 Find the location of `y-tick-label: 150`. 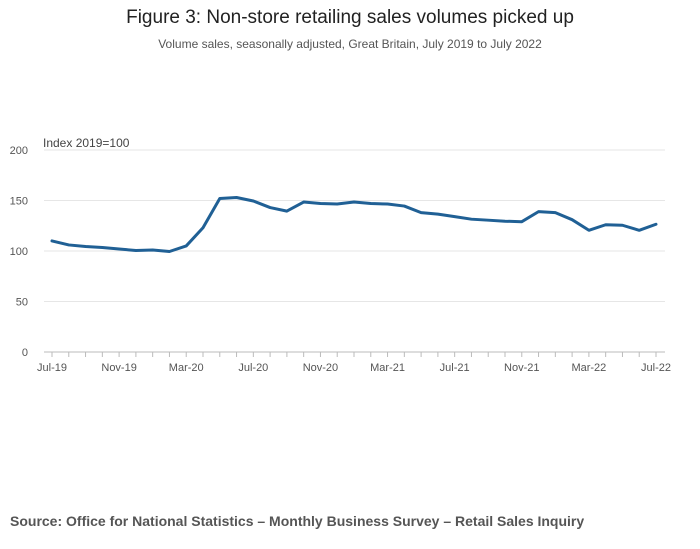

y-tick-label: 150 is located at coordinates (19, 202).